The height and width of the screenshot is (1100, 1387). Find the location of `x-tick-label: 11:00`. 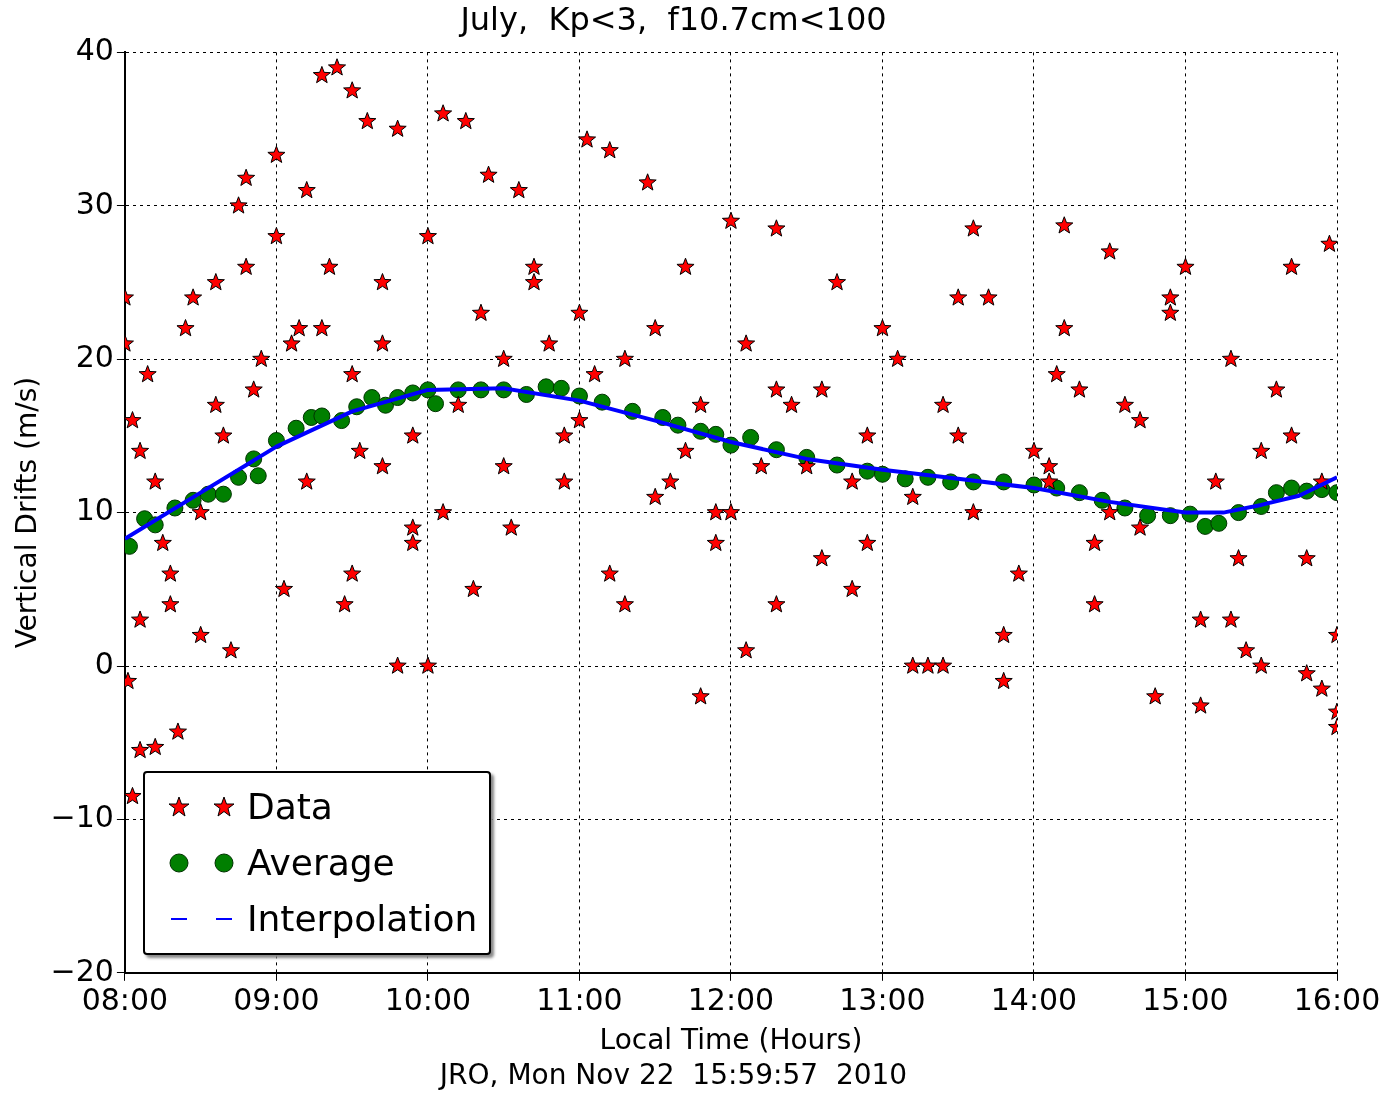

x-tick-label: 11:00 is located at coordinates (579, 999).